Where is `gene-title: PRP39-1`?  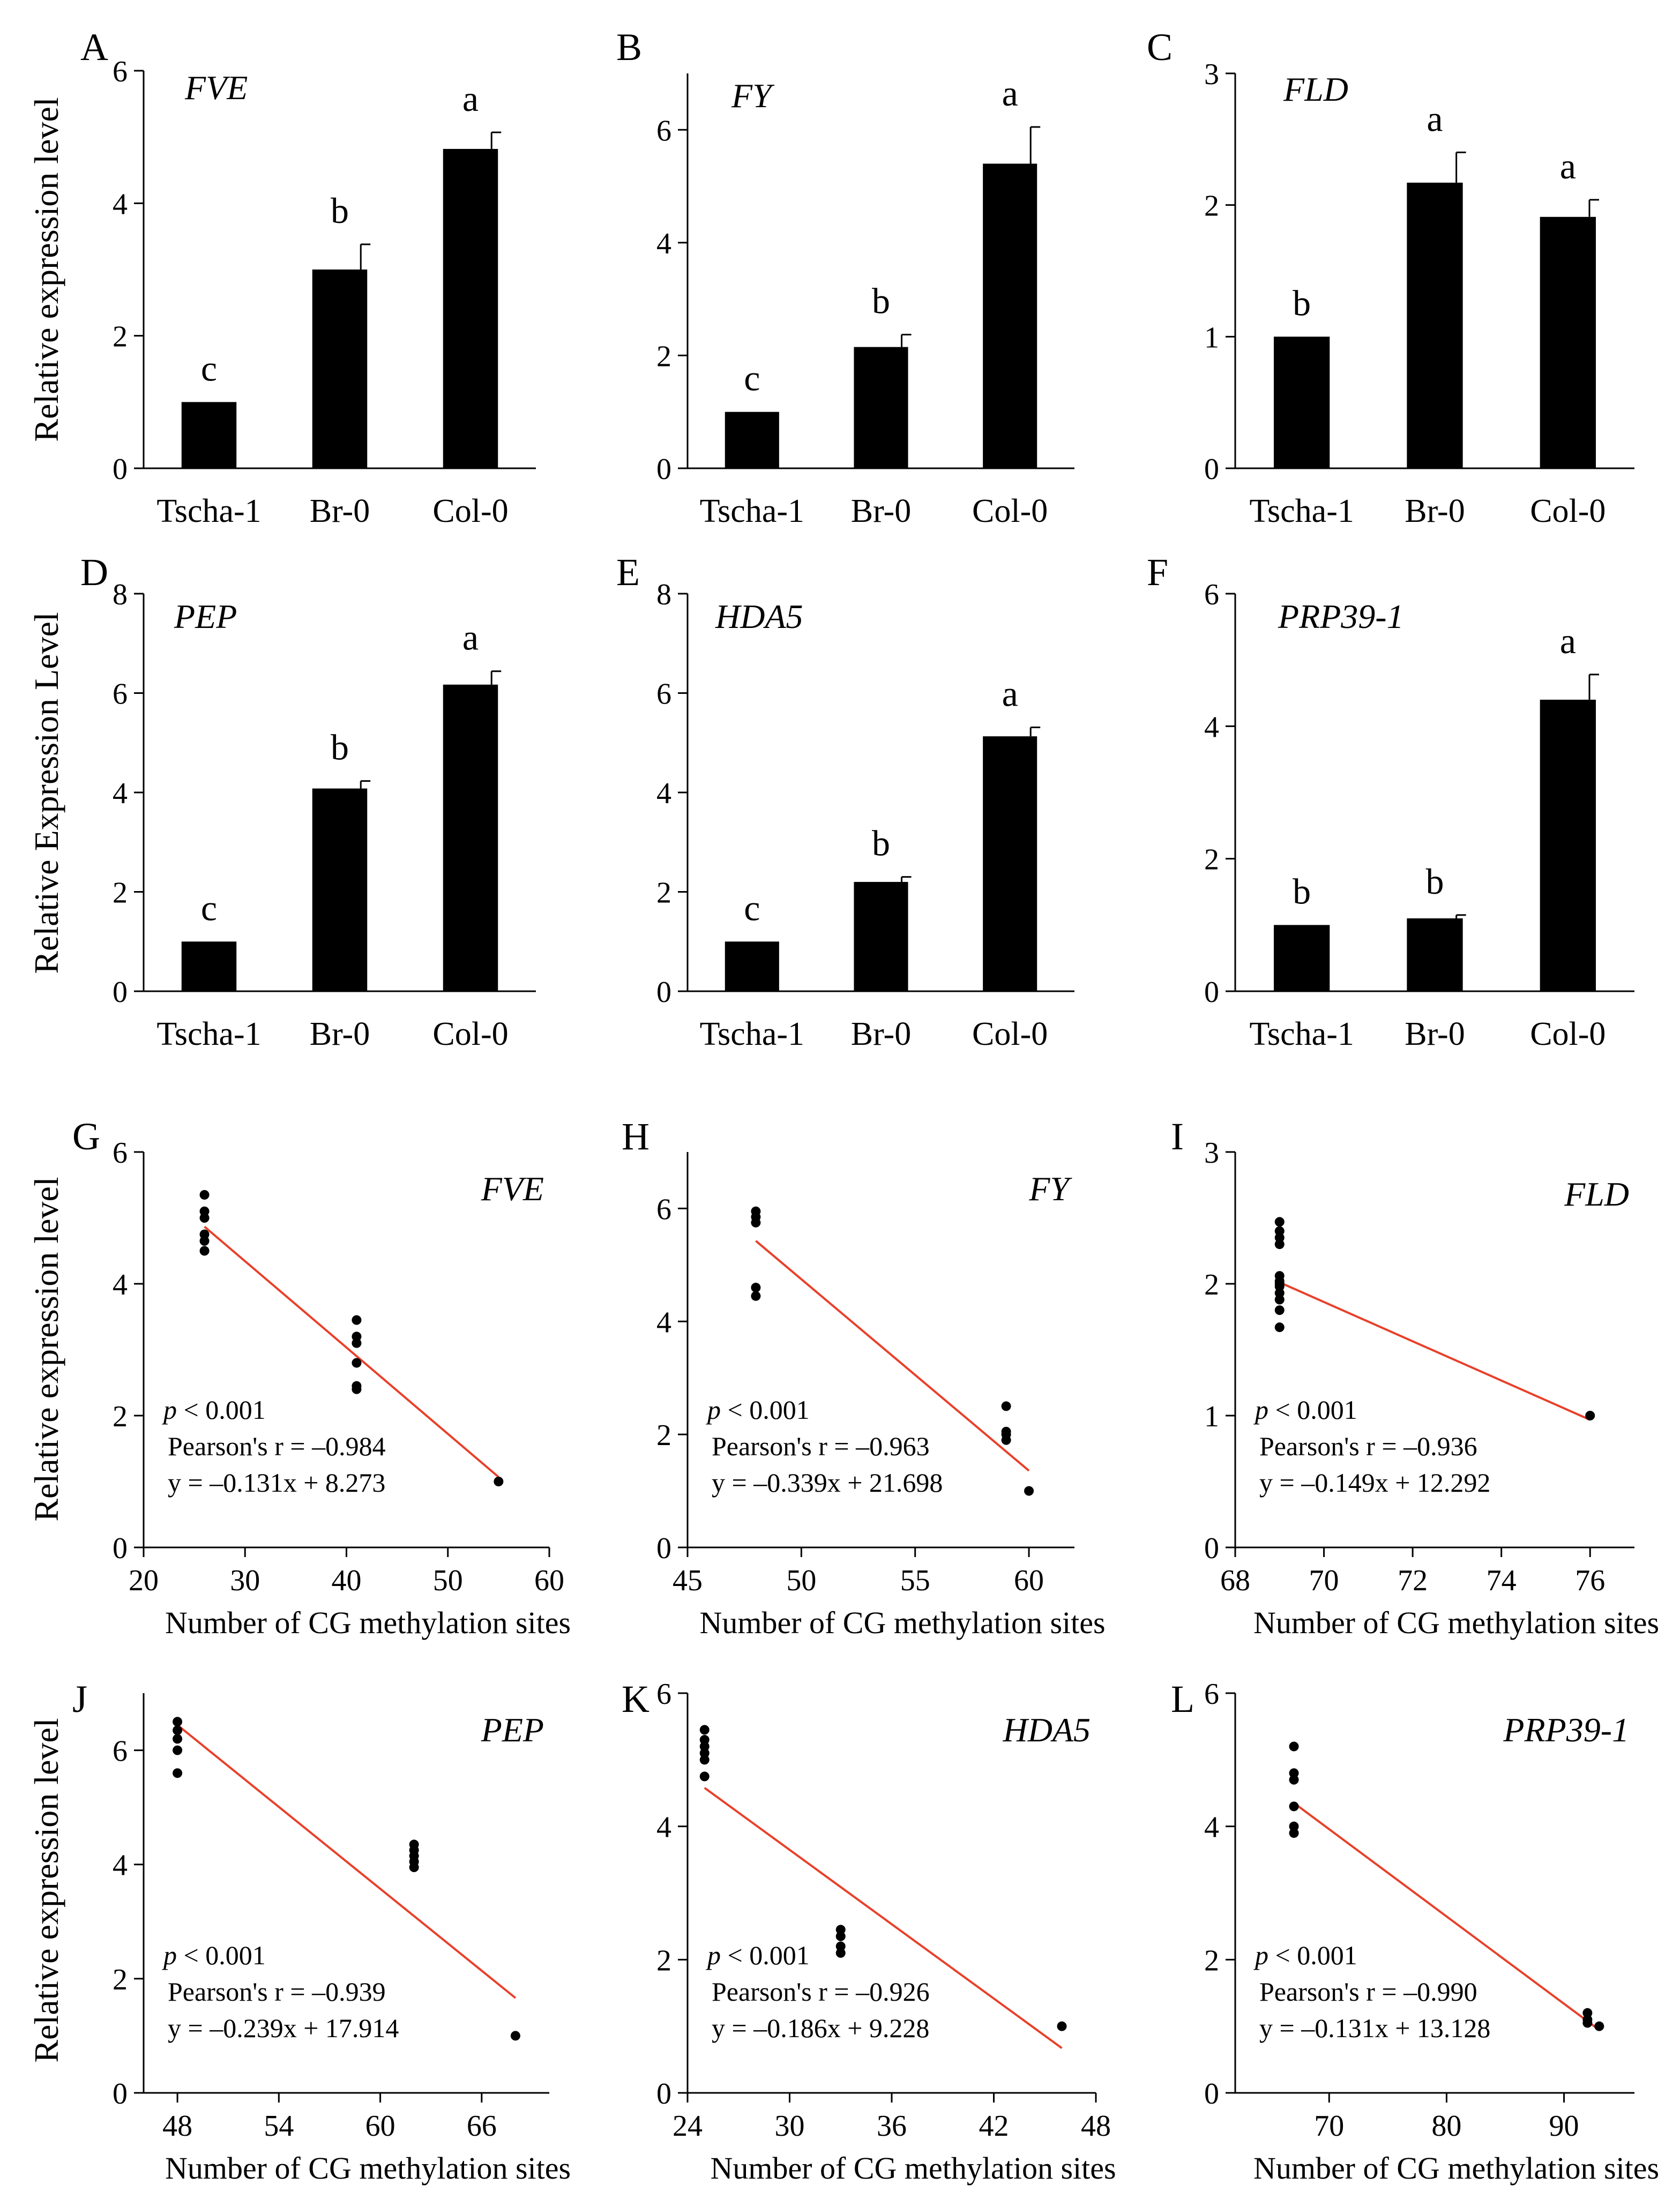 gene-title: PRP39-1 is located at coordinates (1566, 1730).